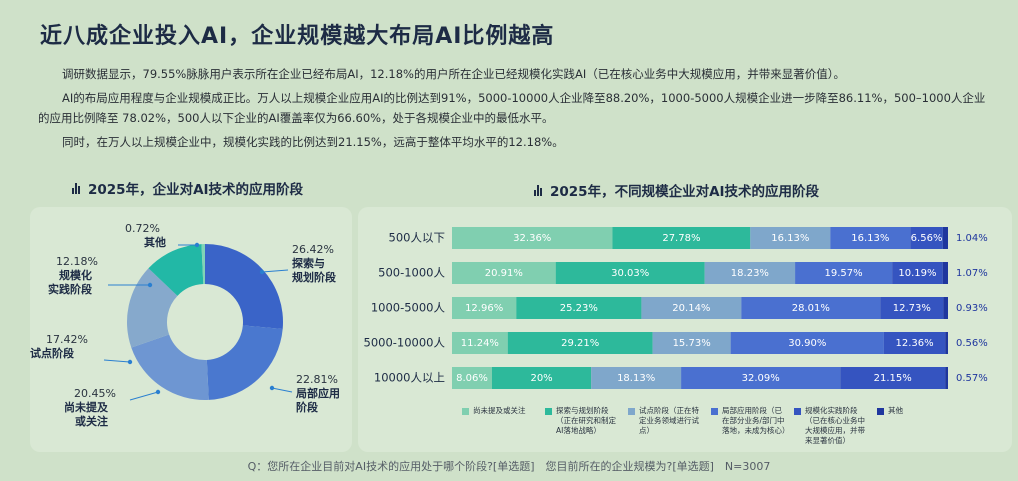  Describe the element at coordinates (405, 343) in the screenshot. I see `category-label: 5000-10000人` at that location.